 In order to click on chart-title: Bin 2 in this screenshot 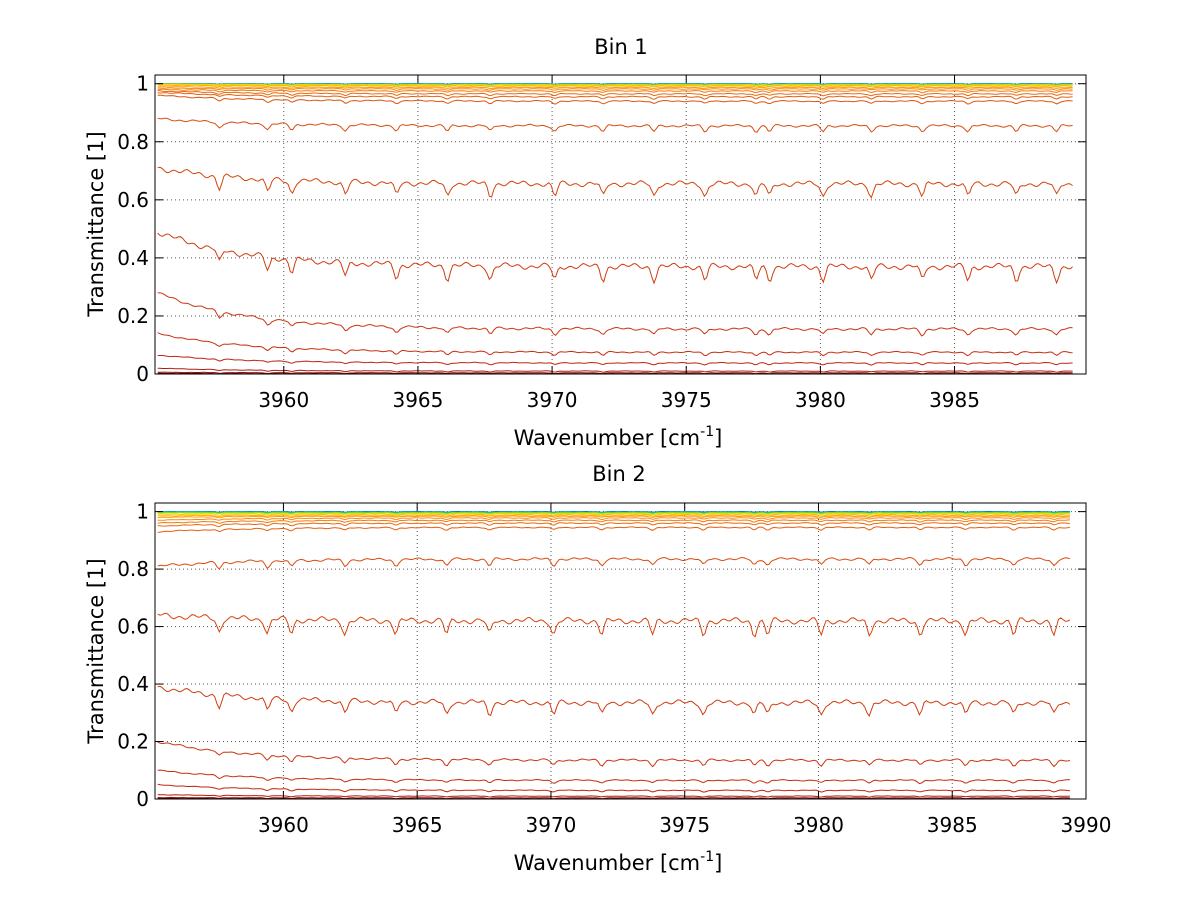, I will do `click(619, 474)`.